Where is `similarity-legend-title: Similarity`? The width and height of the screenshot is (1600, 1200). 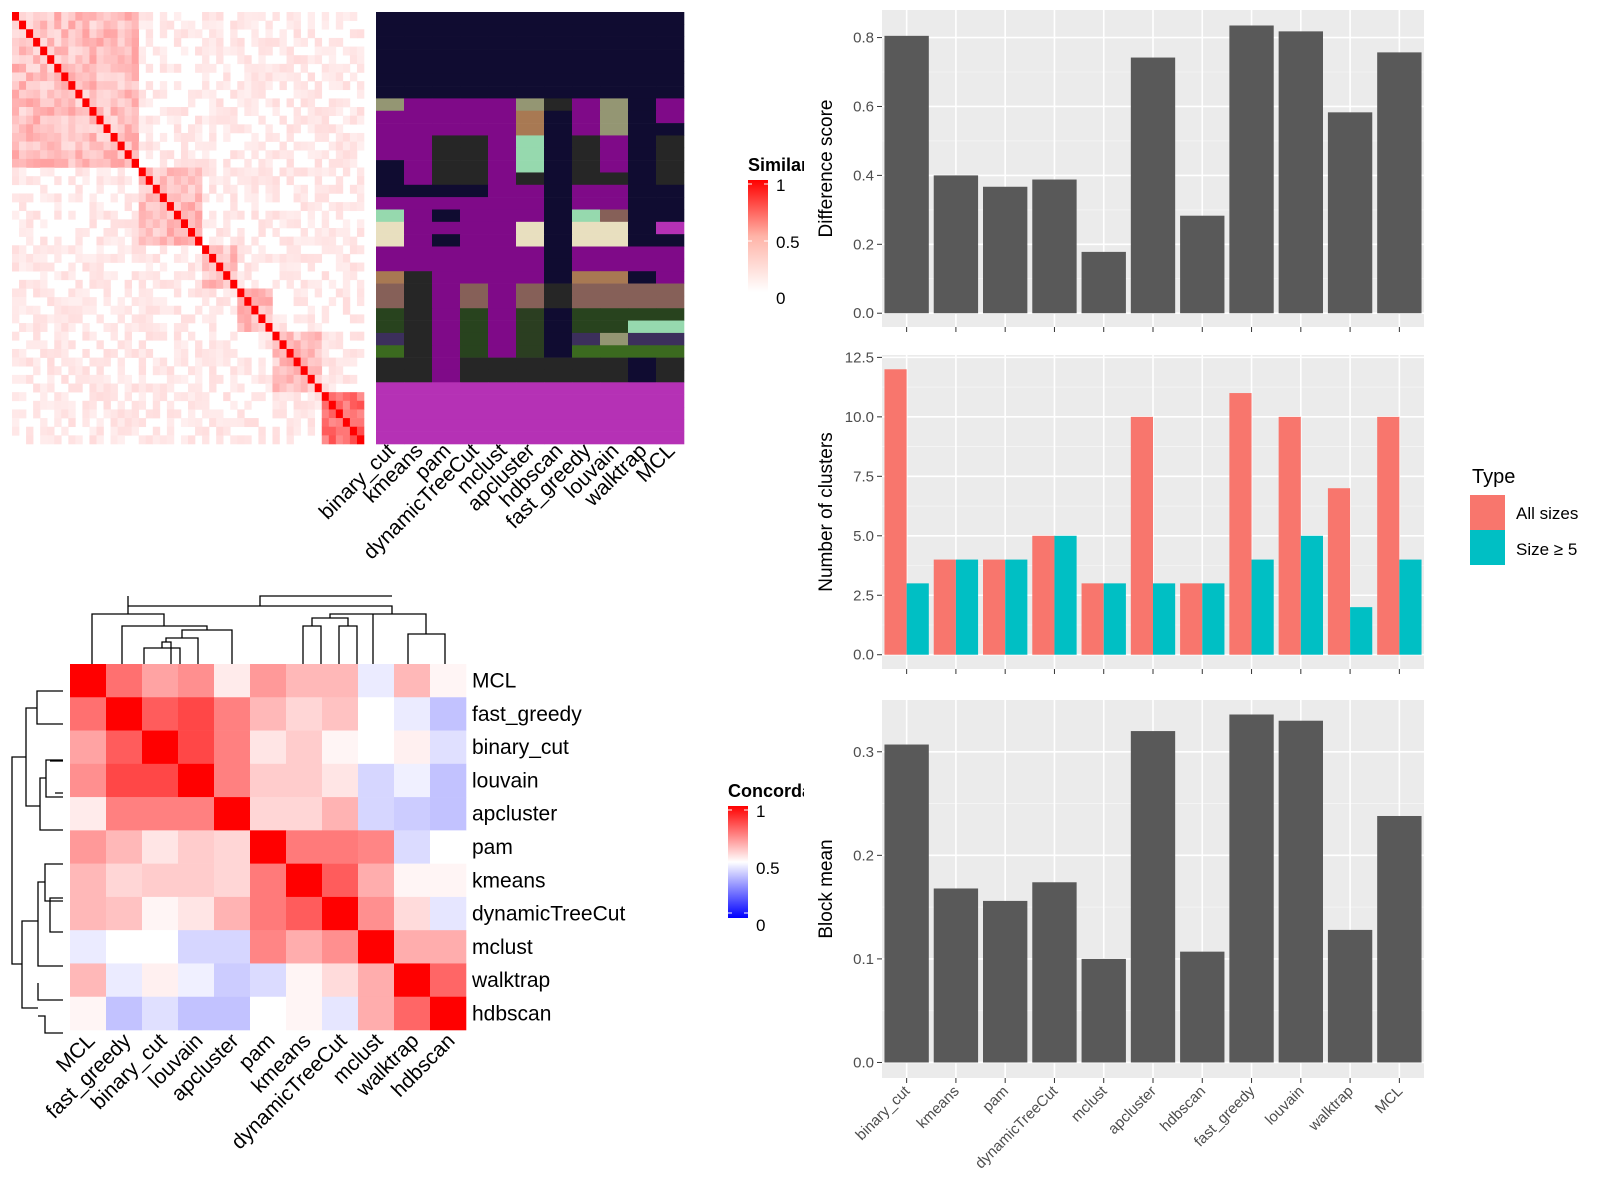
similarity-legend-title: Similarity is located at coordinates (788, 165).